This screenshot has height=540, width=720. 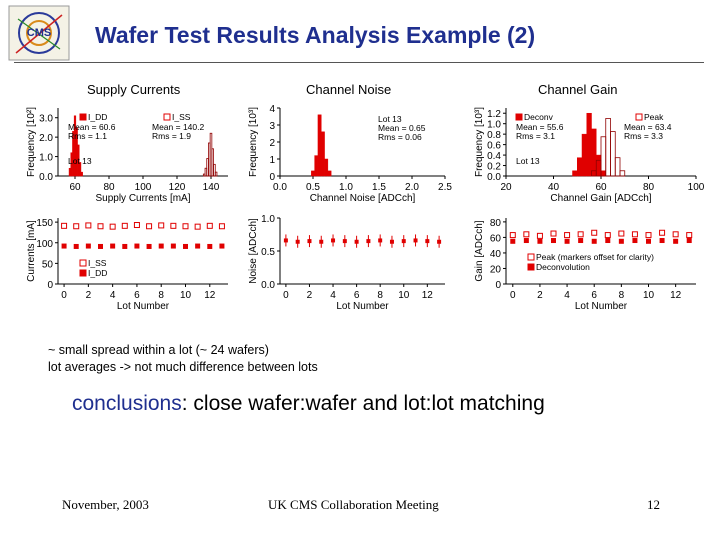 I want to click on x-tick-label: 8, so click(x=161, y=295).